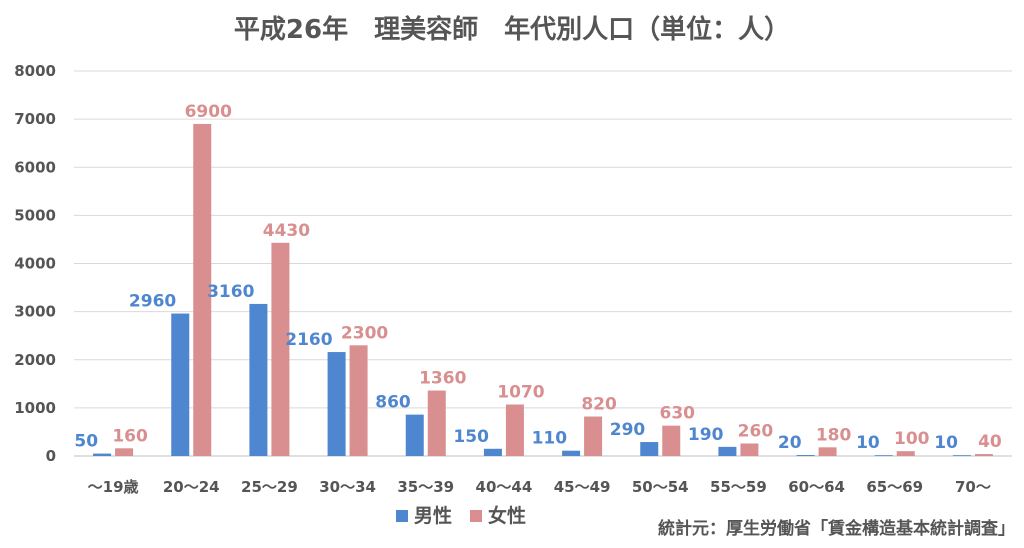 The height and width of the screenshot is (548, 1024). Describe the element at coordinates (35, 71) in the screenshot. I see `y-tick-label: 8000` at that location.